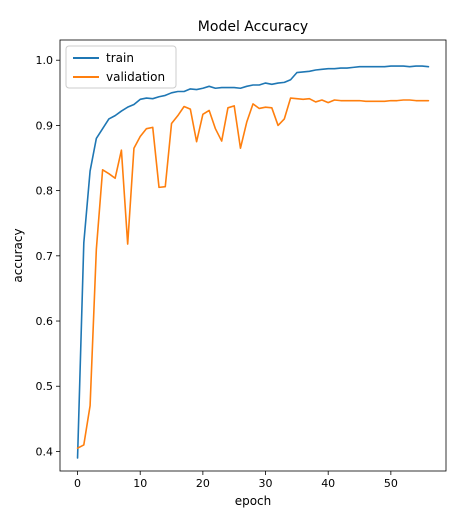  Describe the element at coordinates (45, 386) in the screenshot. I see `y-tick-label: 0.5` at that location.